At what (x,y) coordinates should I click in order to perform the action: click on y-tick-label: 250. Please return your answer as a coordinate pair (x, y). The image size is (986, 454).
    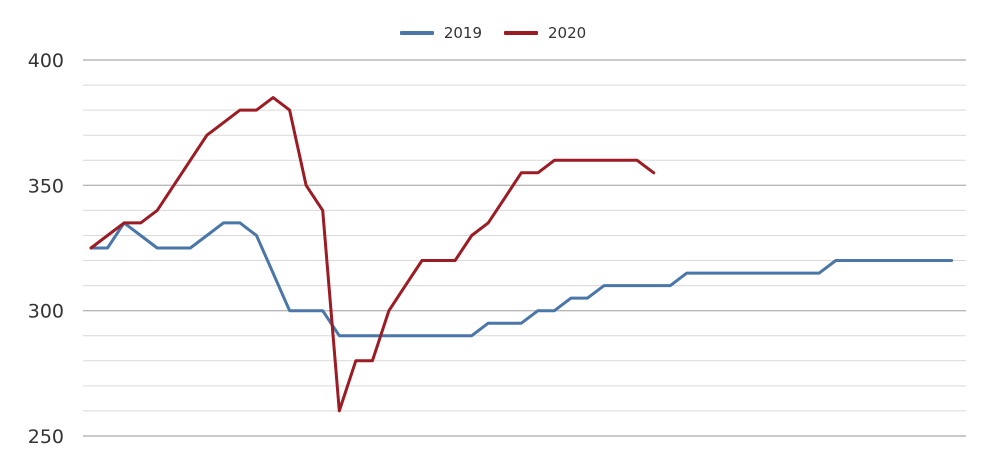
    Looking at the image, I should click on (46, 437).